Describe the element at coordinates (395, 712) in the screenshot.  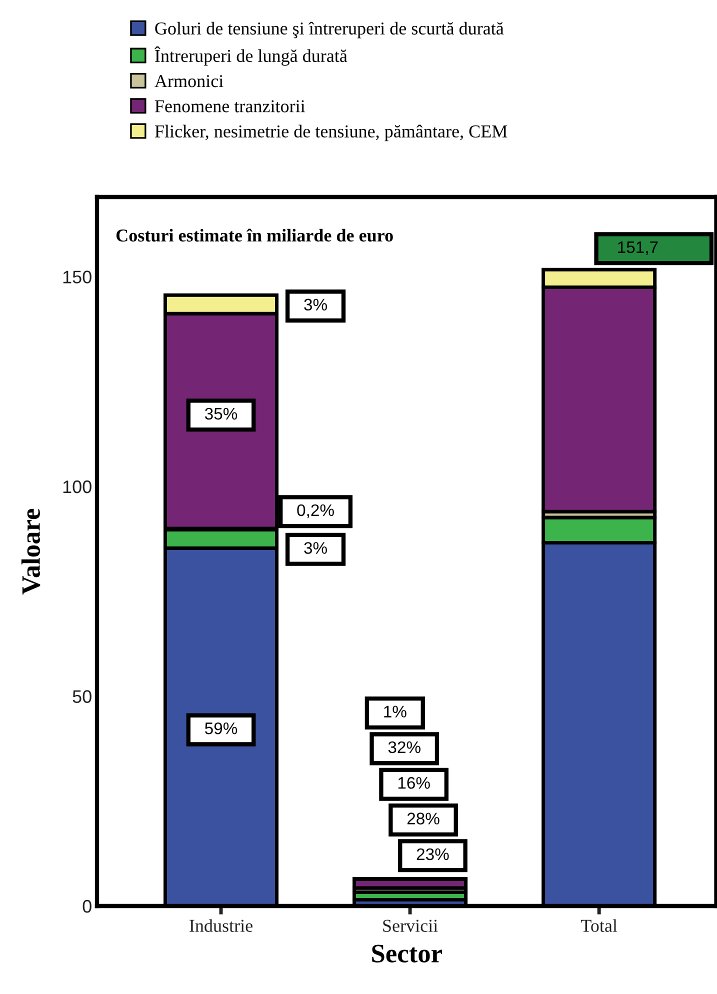
I see `annotation: 1%` at that location.